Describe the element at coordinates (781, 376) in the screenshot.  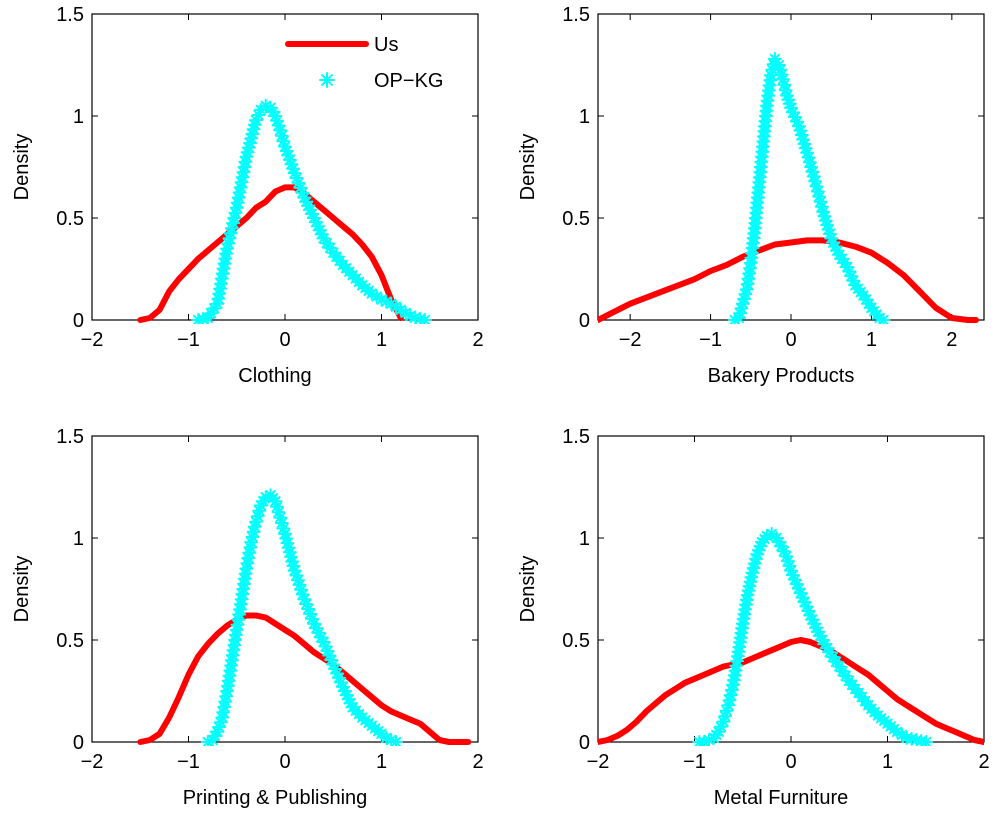
I see `x-axis-label: Bakery Products` at that location.